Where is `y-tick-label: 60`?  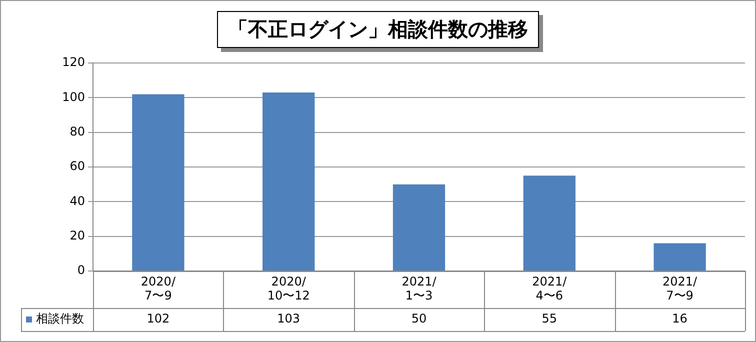
y-tick-label: 60 is located at coordinates (77, 166).